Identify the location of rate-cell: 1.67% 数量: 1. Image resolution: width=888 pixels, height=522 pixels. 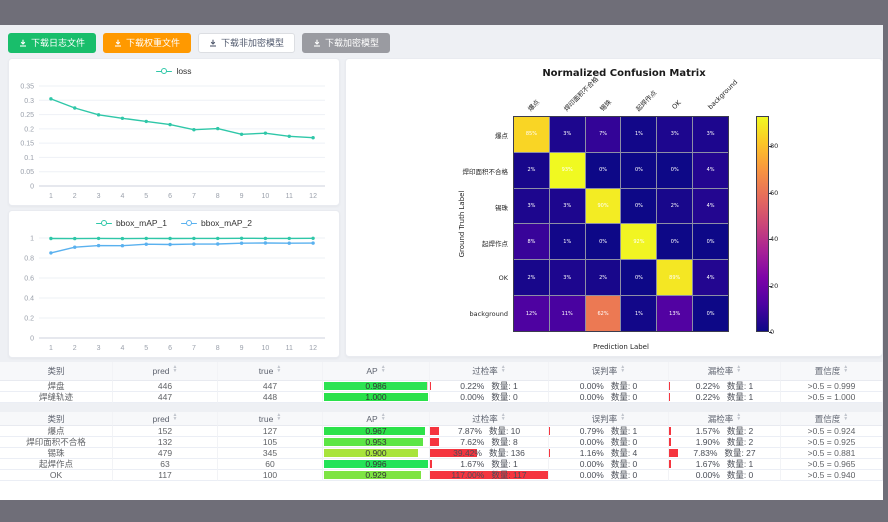
(489, 464).